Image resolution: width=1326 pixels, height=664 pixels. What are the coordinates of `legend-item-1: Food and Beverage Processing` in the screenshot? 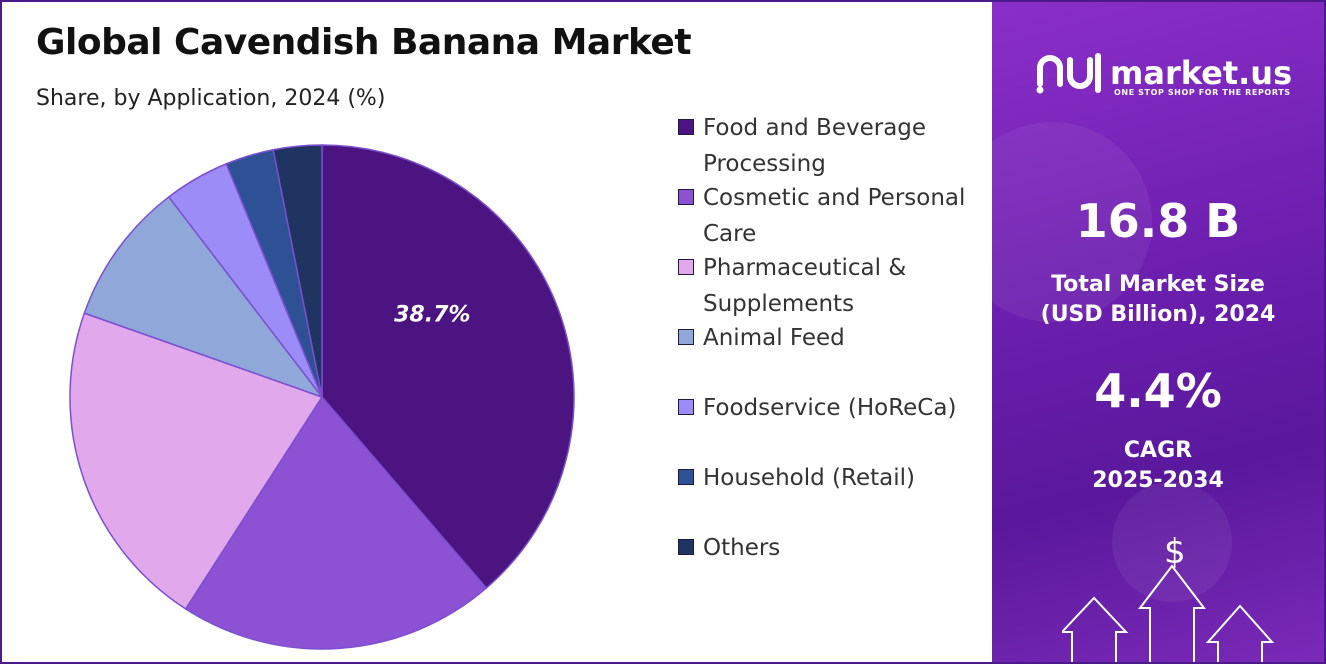 It's located at (835, 146).